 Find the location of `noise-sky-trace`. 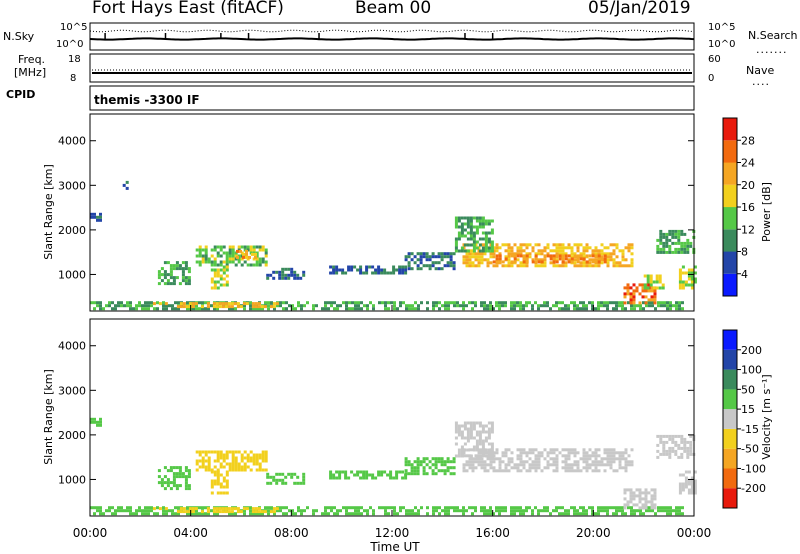

noise-sky-trace is located at coordinates (392, 39).